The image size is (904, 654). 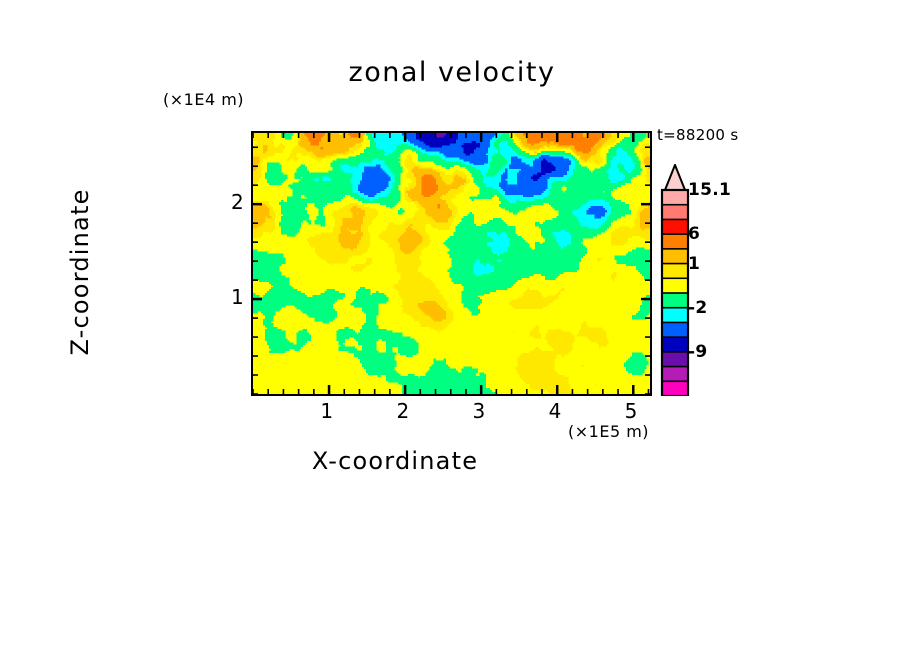 I want to click on y-axis-title: Z-coordinate, so click(x=80, y=272).